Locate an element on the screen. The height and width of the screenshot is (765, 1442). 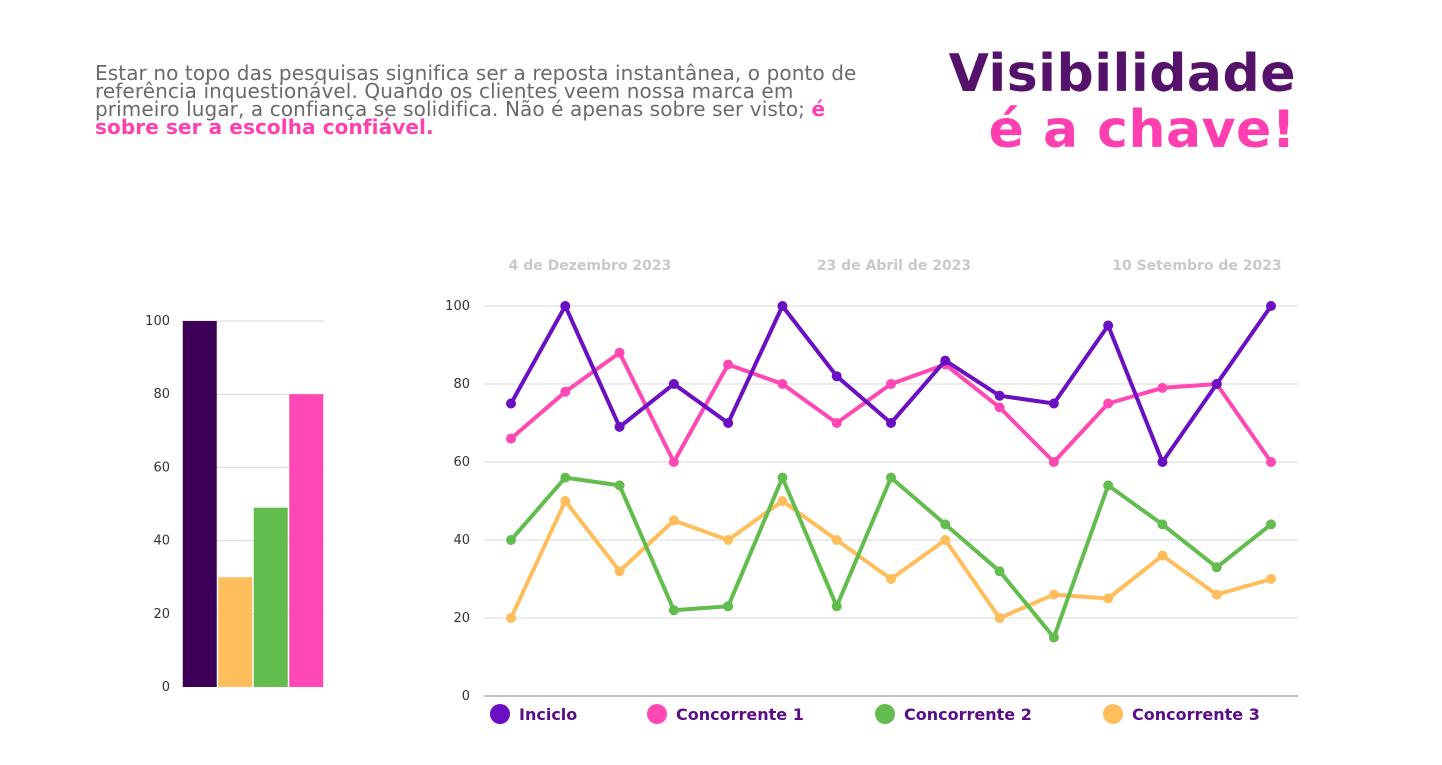
legend-label: Concorrente 1 is located at coordinates (740, 714).